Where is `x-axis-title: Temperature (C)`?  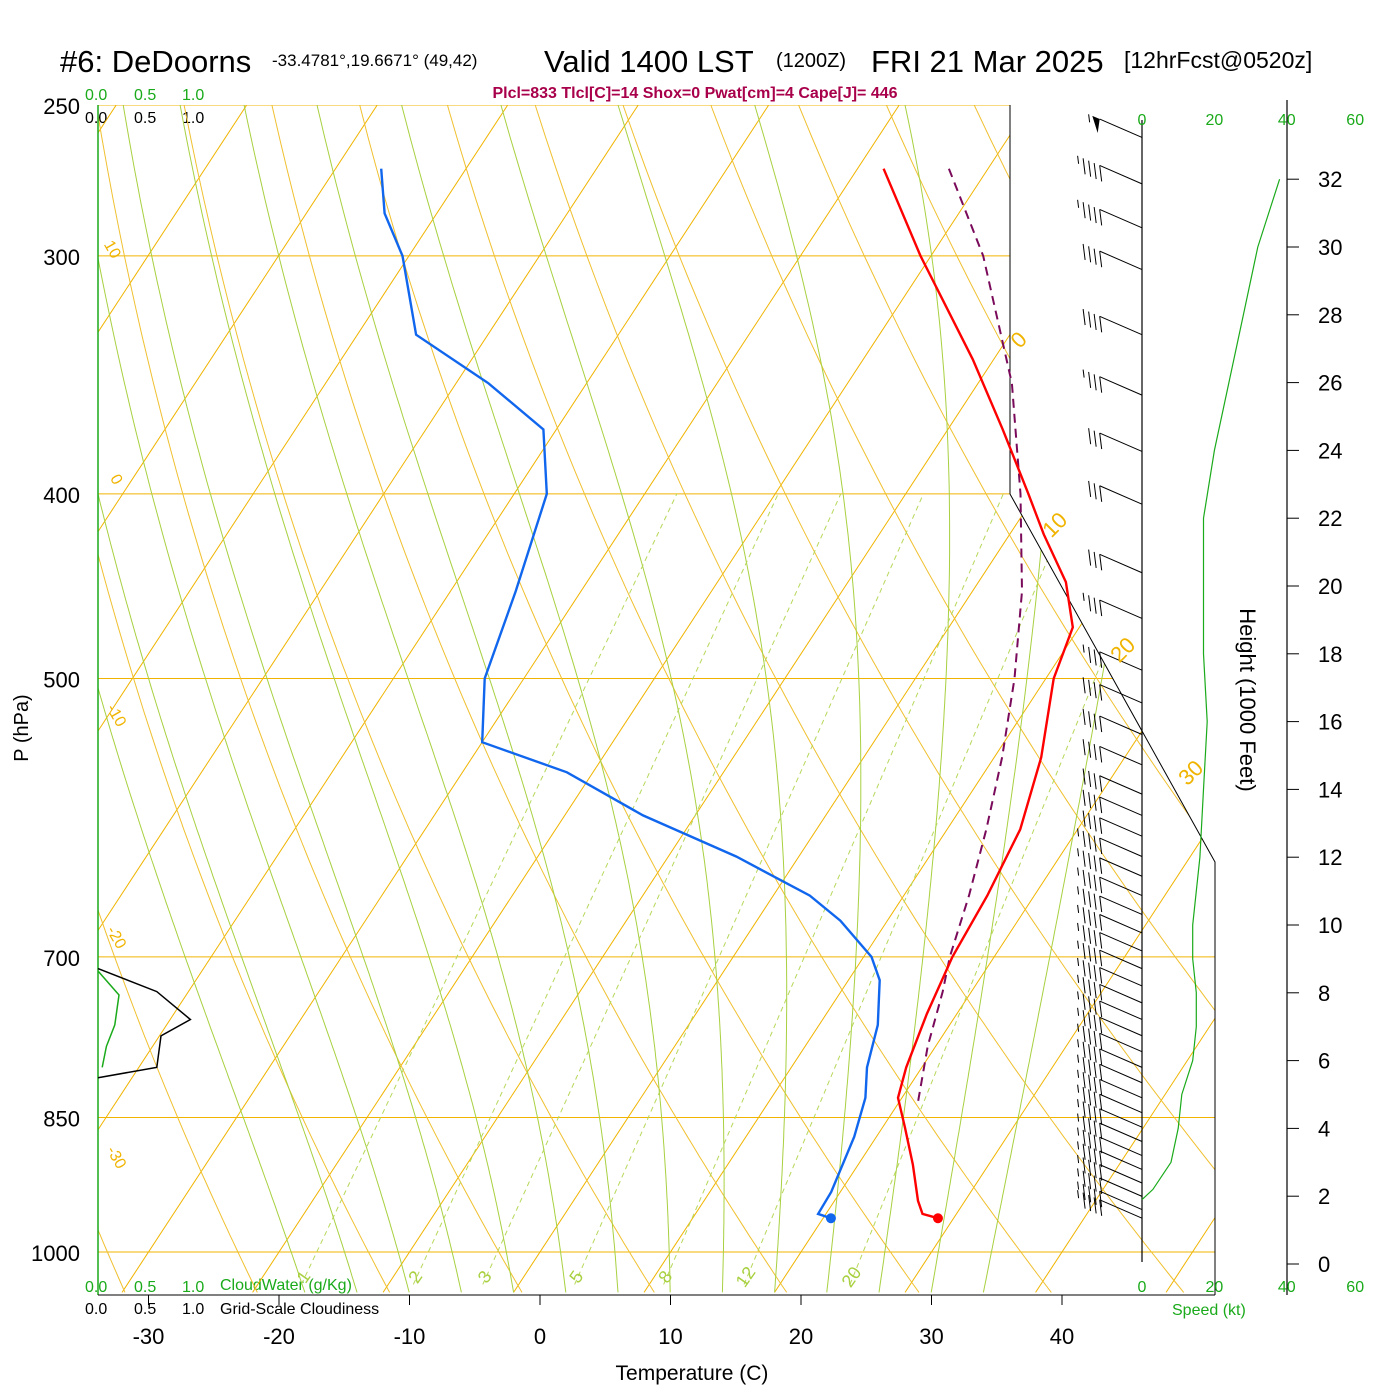
x-axis-title: Temperature (C) is located at coordinates (692, 1373).